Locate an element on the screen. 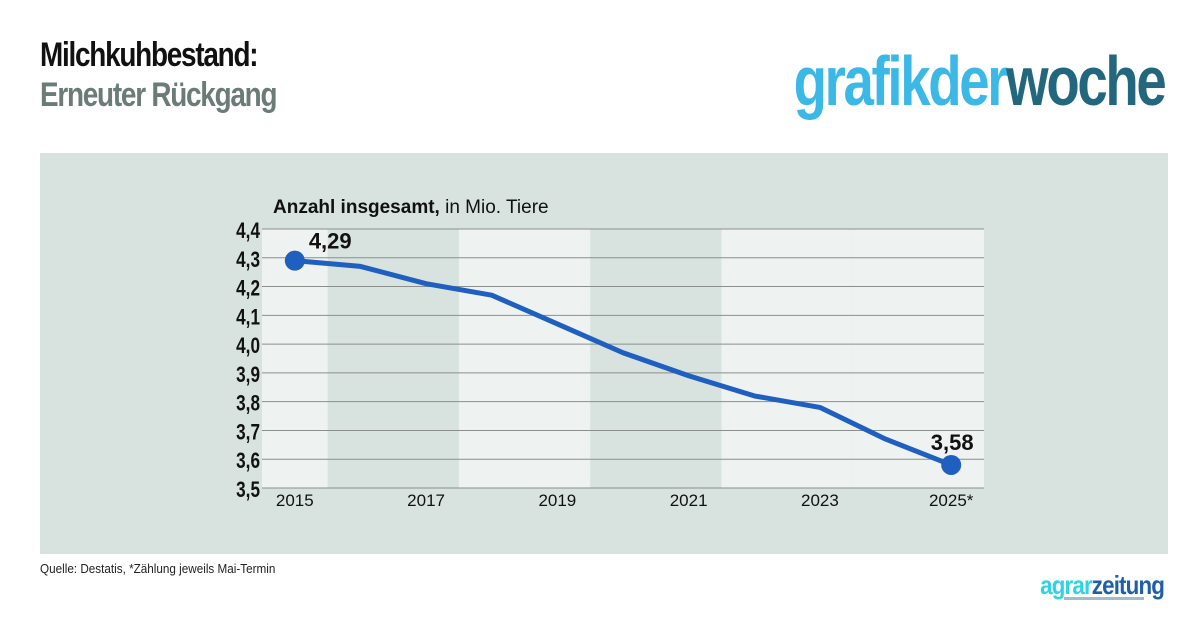 This screenshot has width=1200, height=630. chart-axis-title-unit: in Mio. Tiere is located at coordinates (494, 207).